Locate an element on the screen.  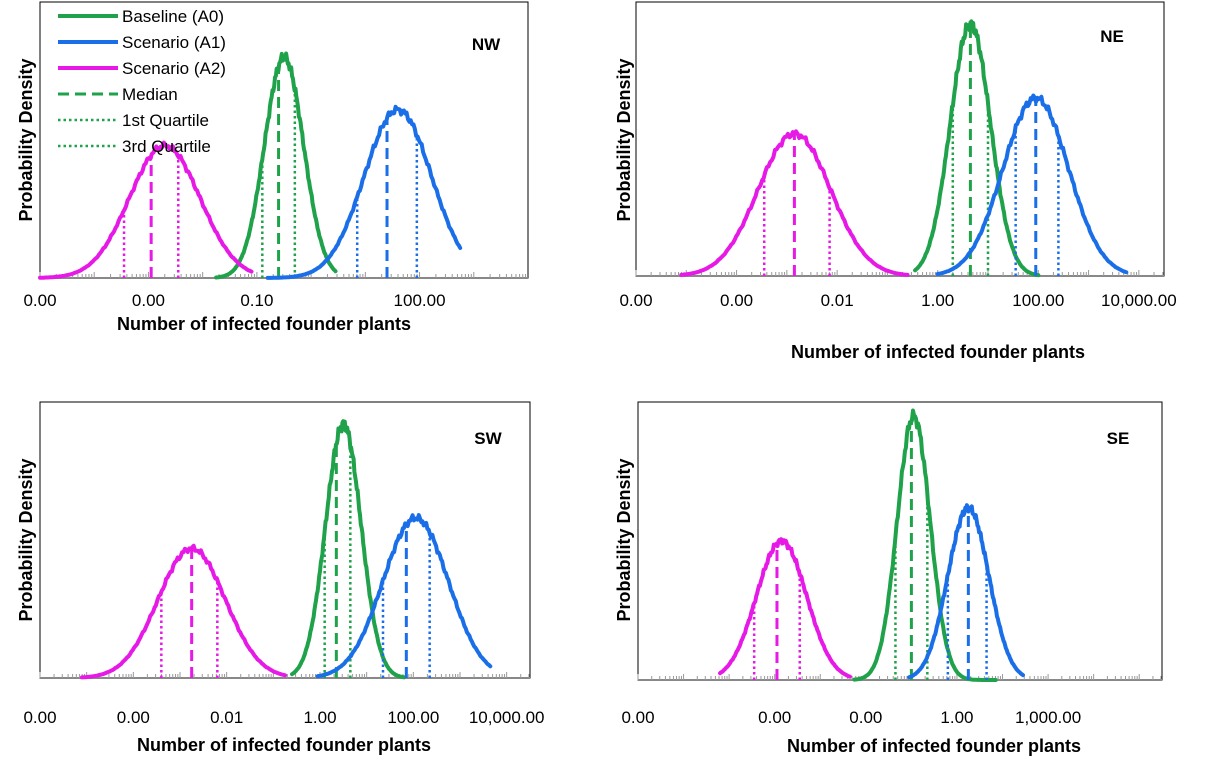
plot-area-frame is located at coordinates (285, 540).